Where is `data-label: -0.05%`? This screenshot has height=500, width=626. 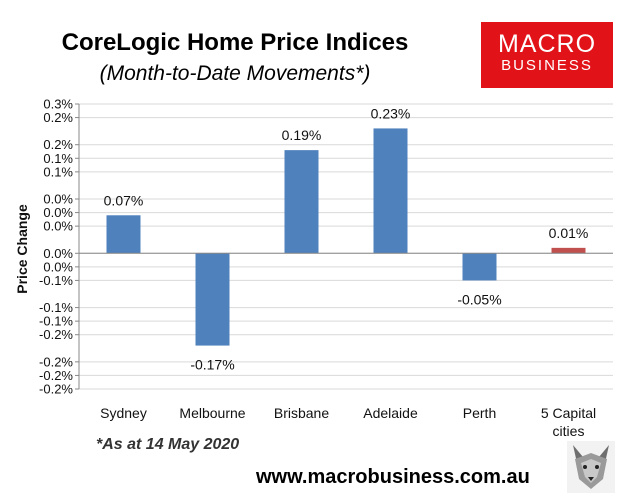 data-label: -0.05% is located at coordinates (479, 299).